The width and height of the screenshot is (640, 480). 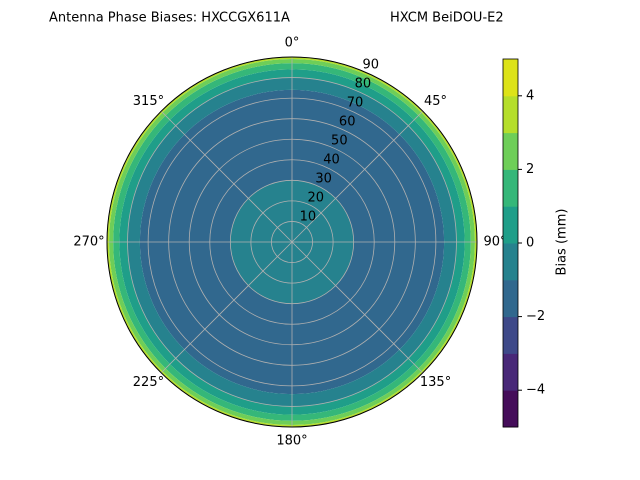 I want to click on r-tick-label: 70, so click(x=355, y=103).